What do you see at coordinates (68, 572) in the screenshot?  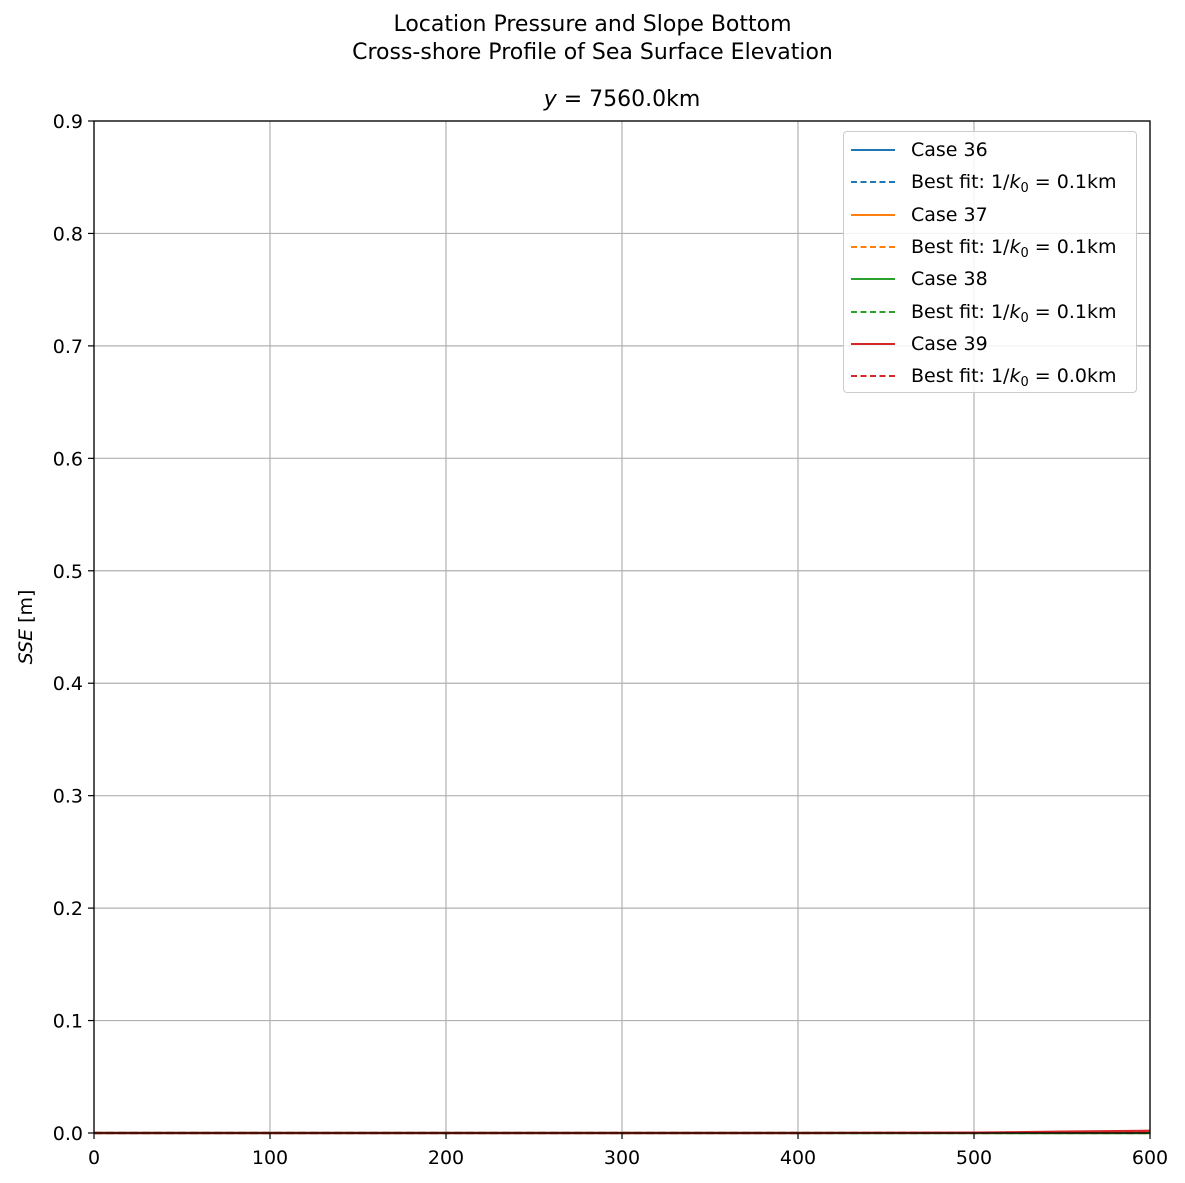 I see `y-tick-label: 0.5` at bounding box center [68, 572].